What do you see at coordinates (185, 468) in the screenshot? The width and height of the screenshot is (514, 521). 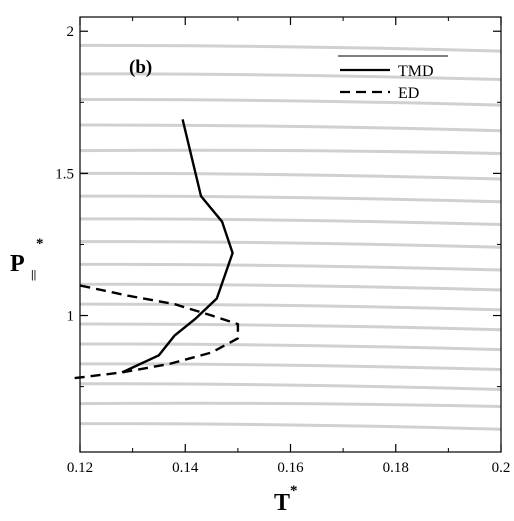 I see `x-tick-label-1: 0.14` at bounding box center [185, 468].